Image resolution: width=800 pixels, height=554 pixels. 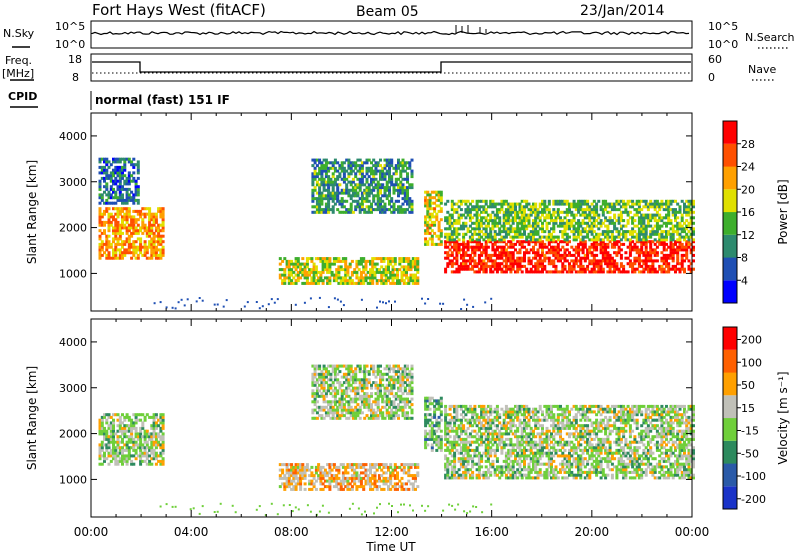 I want to click on power-ytick-label: 4000, so click(x=73, y=136).